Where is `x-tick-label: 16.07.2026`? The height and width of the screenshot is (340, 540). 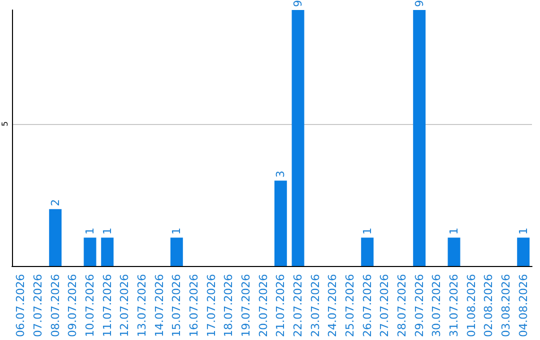
x-tick-label: 16.07.2026 is located at coordinates (194, 306).